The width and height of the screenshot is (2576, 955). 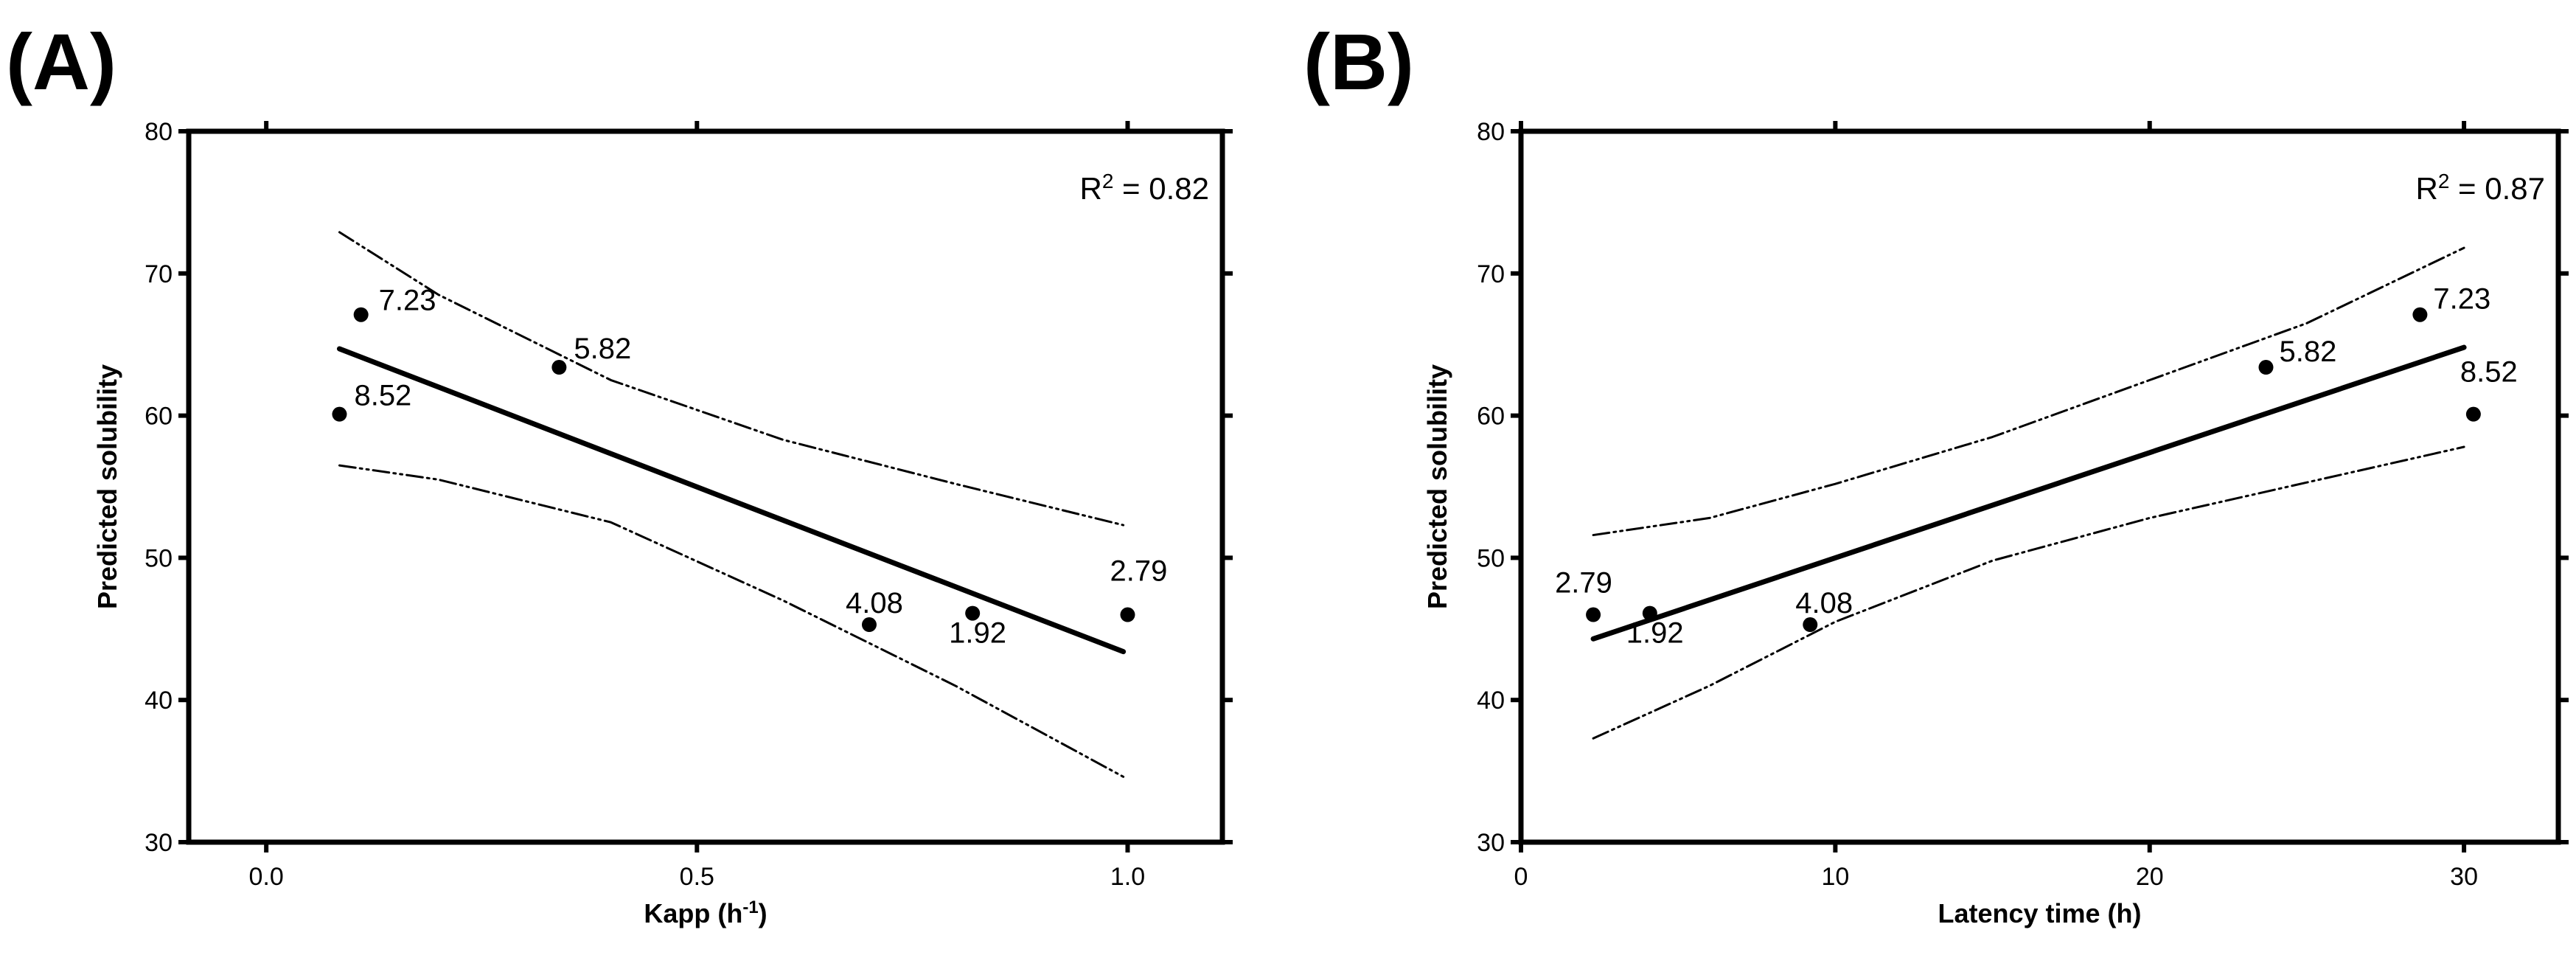 I want to click on x-tick-label: 0.5, so click(x=697, y=877).